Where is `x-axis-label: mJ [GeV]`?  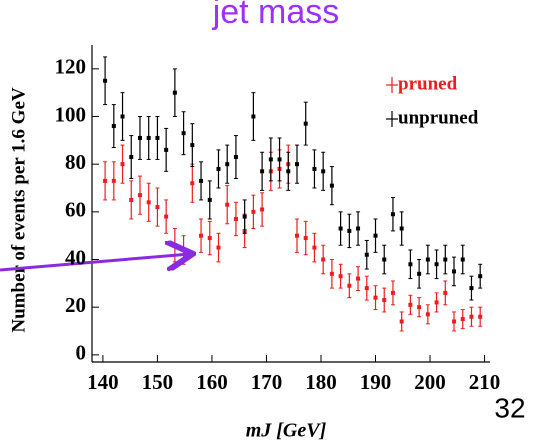 x-axis-label: mJ [GeV] is located at coordinates (286, 431).